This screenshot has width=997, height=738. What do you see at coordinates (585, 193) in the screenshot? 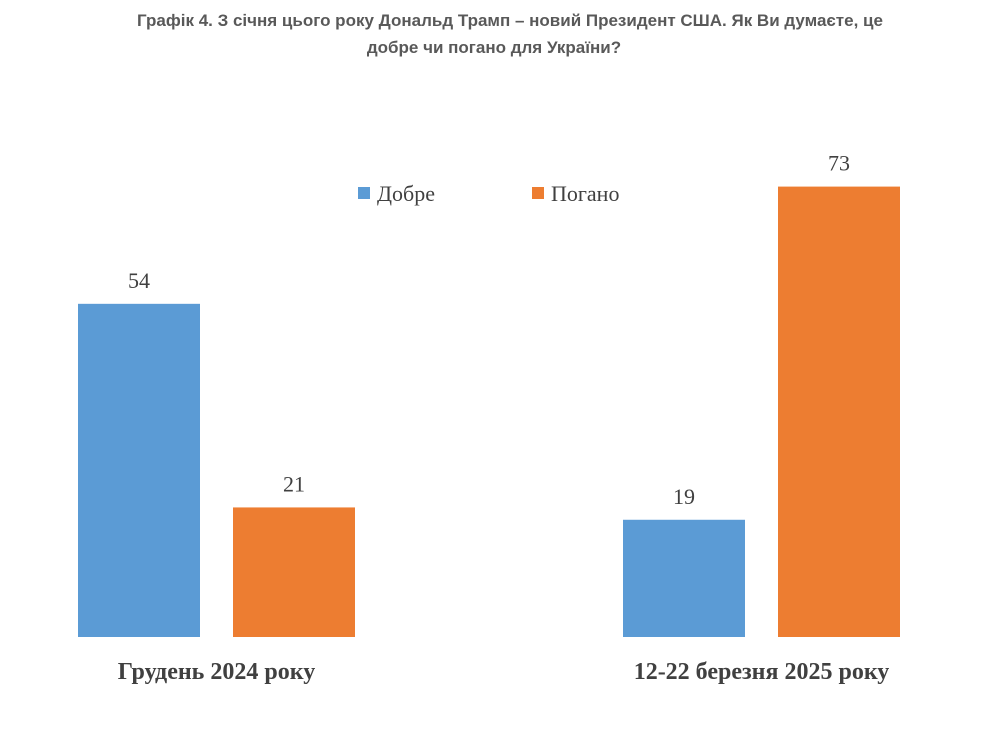
I see `legend-label: Погано` at bounding box center [585, 193].